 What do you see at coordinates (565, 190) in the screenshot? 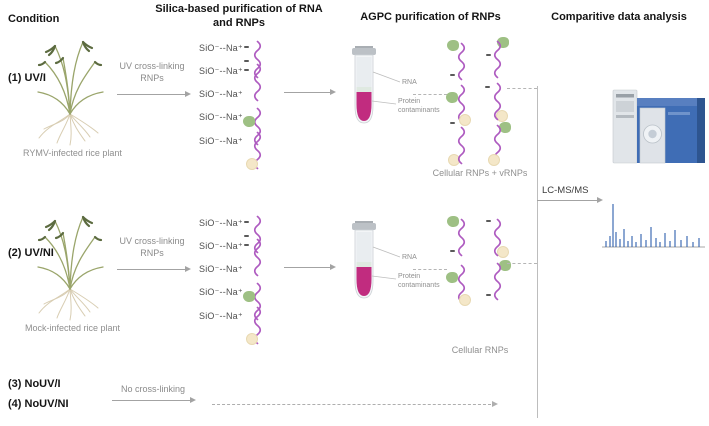
I see `lcms-label: LC-MS/MS` at bounding box center [565, 190].